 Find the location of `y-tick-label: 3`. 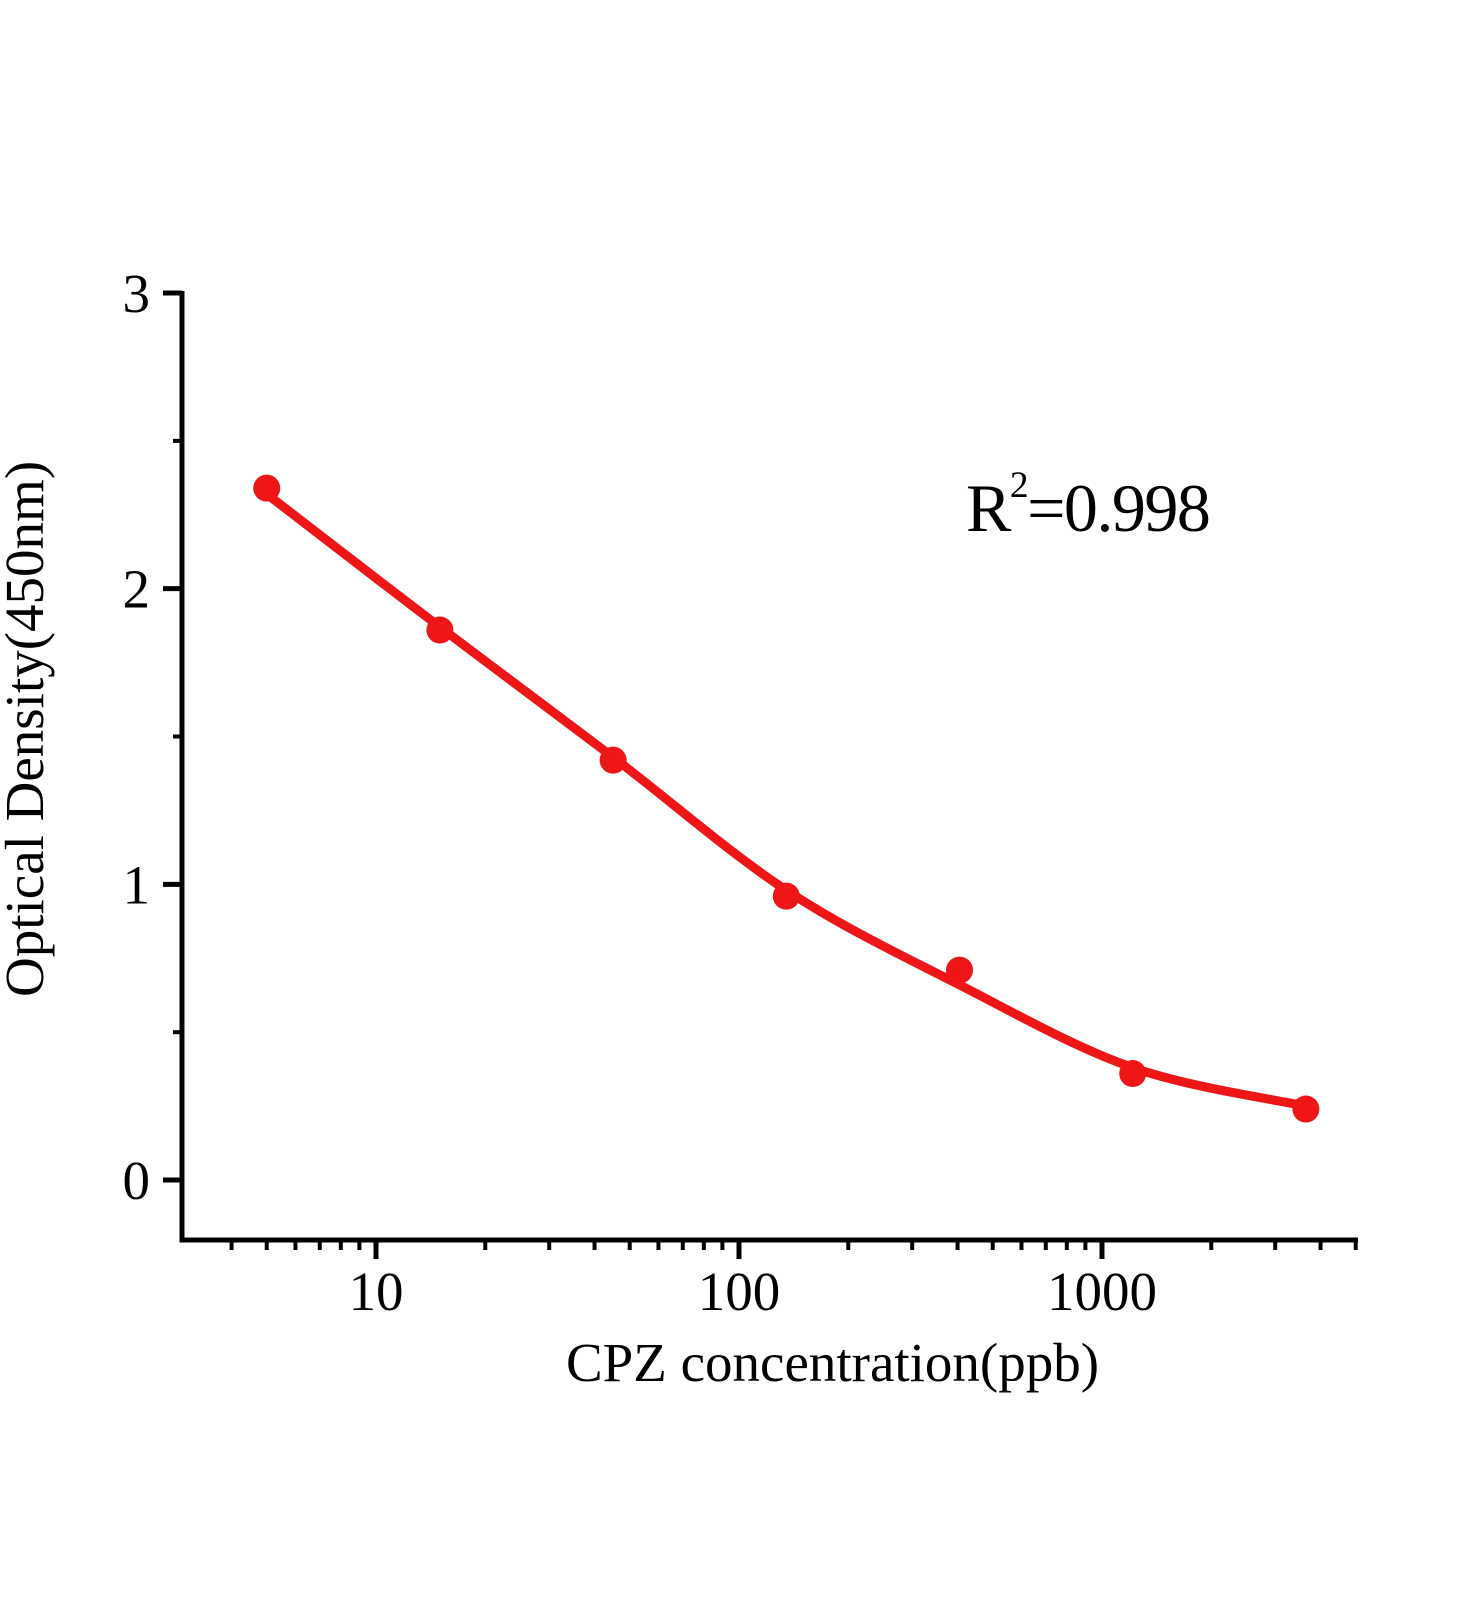

y-tick-label: 3 is located at coordinates (137, 293).